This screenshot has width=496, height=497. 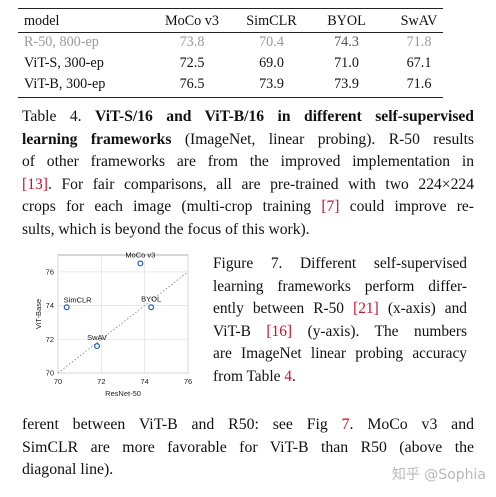 What do you see at coordinates (144, 381) in the screenshot?
I see `x-tick-label: 74` at bounding box center [144, 381].